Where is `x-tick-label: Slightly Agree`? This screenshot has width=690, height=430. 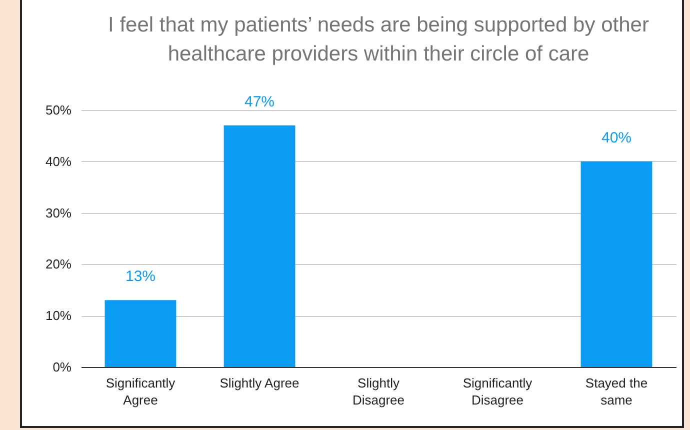 x-tick-label: Slightly Agree is located at coordinates (260, 383).